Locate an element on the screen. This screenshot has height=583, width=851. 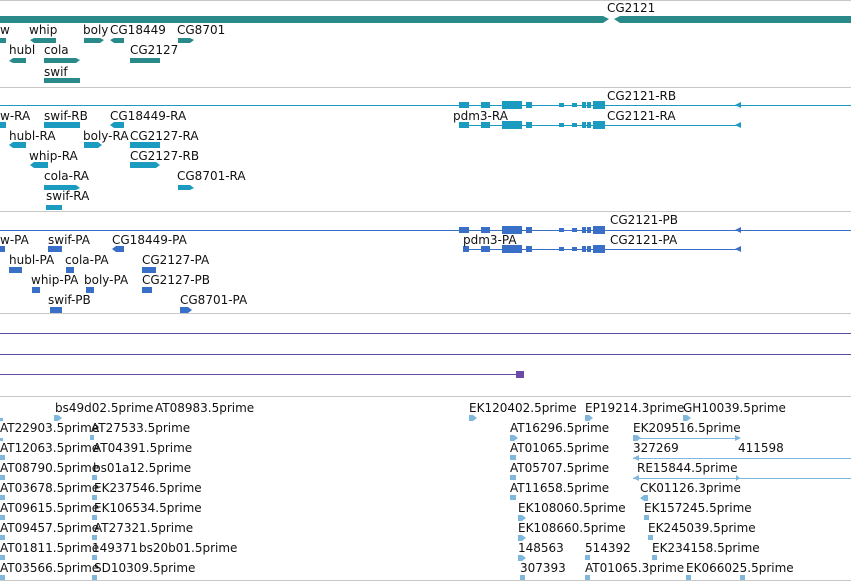
gene-feature-cola is located at coordinates (62, 60).